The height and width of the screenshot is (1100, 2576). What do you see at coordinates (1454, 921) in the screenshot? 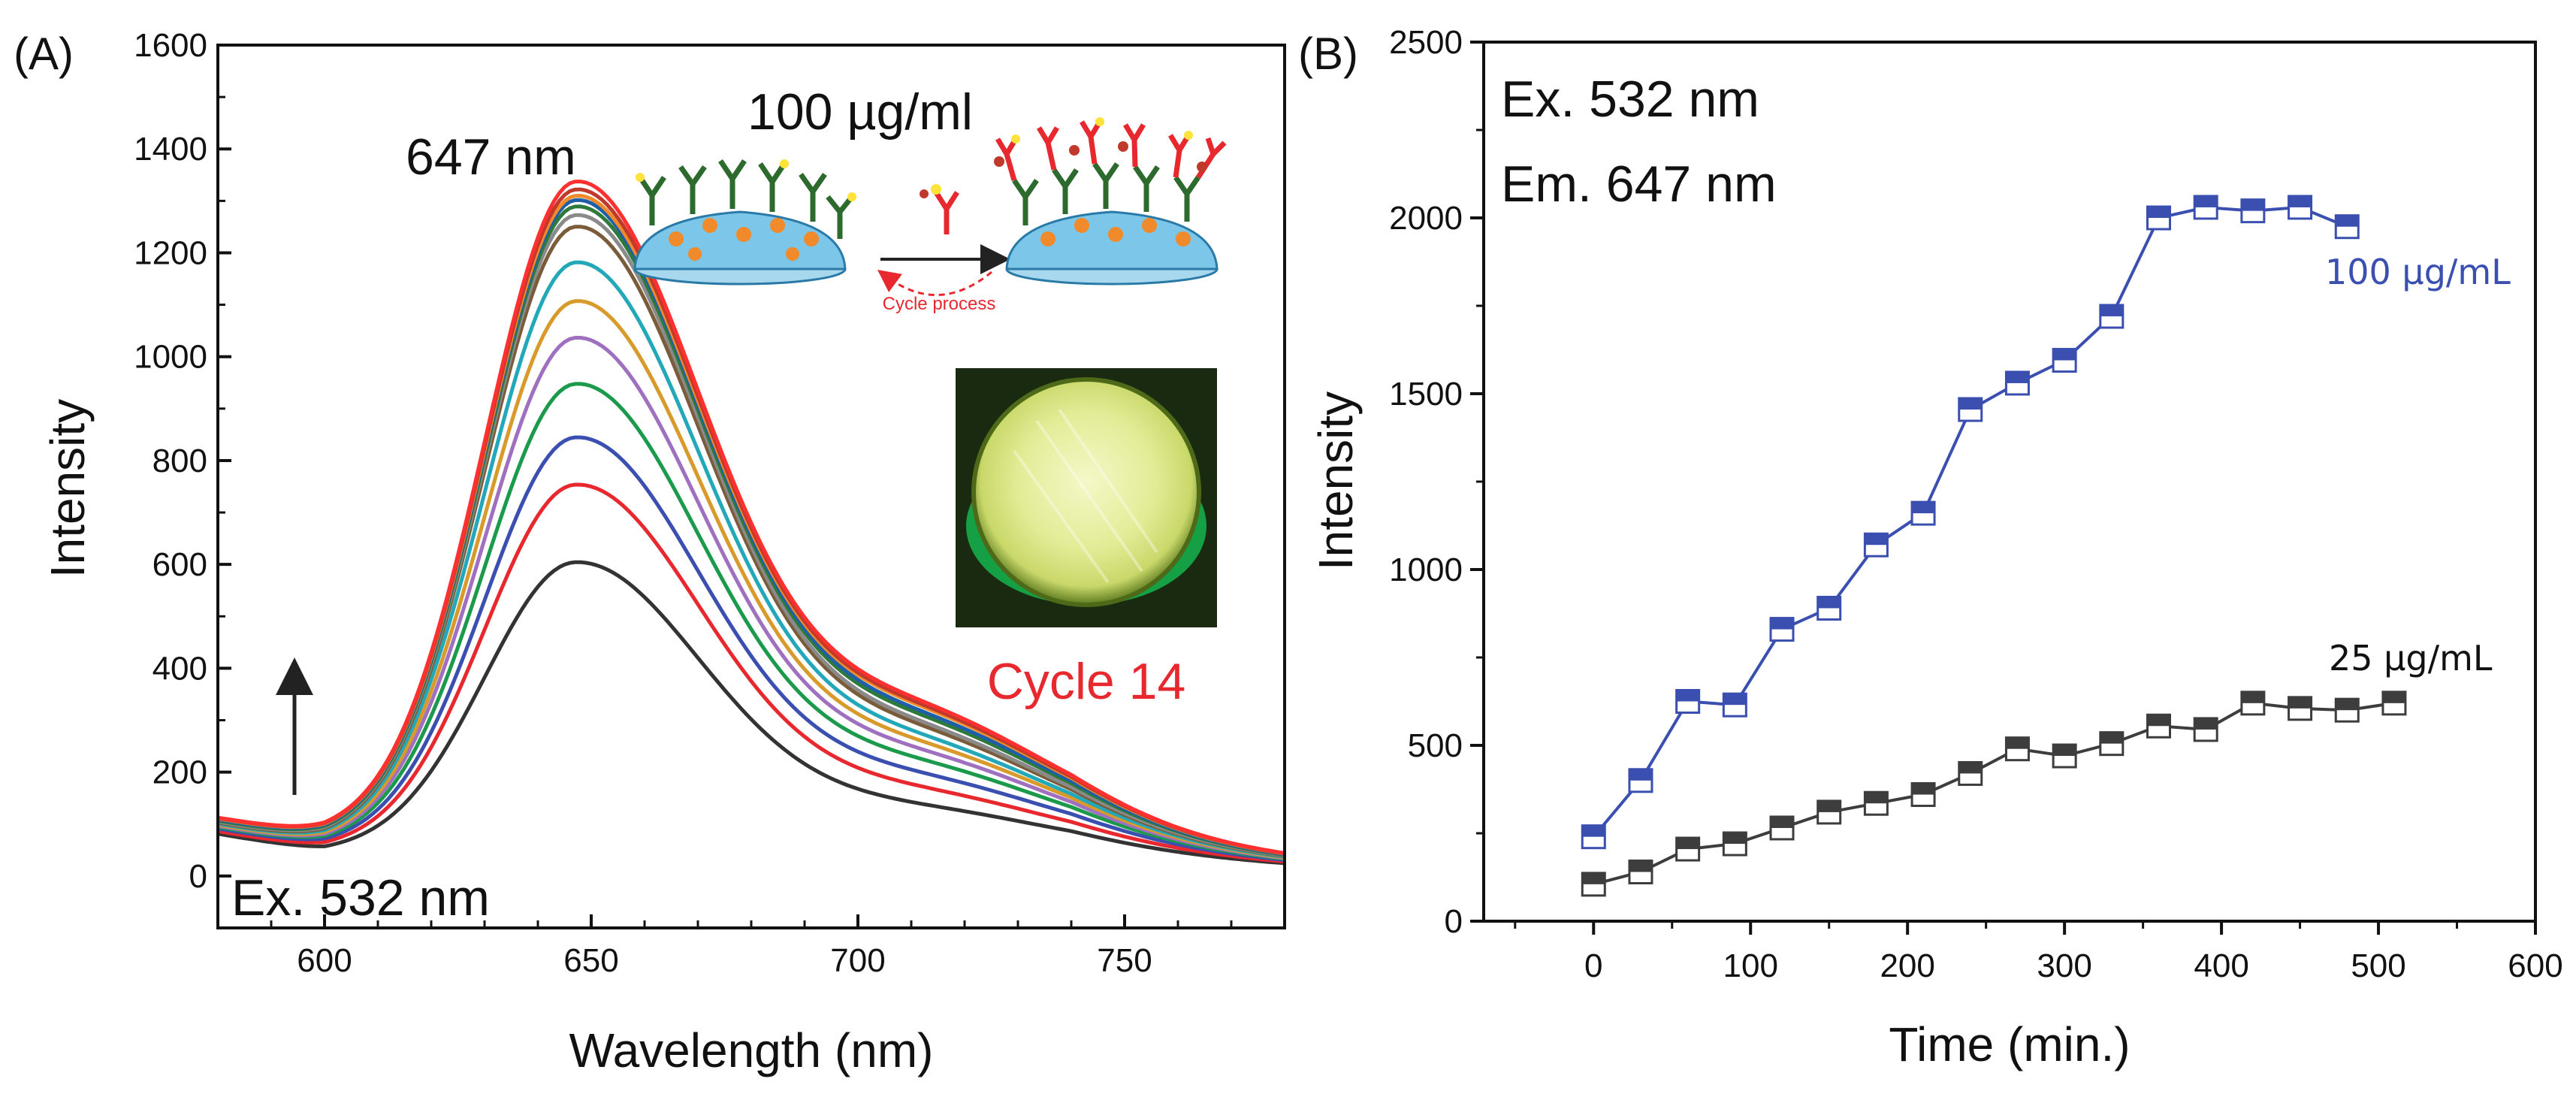
I see `panel-b-y-tick-label: 0` at bounding box center [1454, 921].